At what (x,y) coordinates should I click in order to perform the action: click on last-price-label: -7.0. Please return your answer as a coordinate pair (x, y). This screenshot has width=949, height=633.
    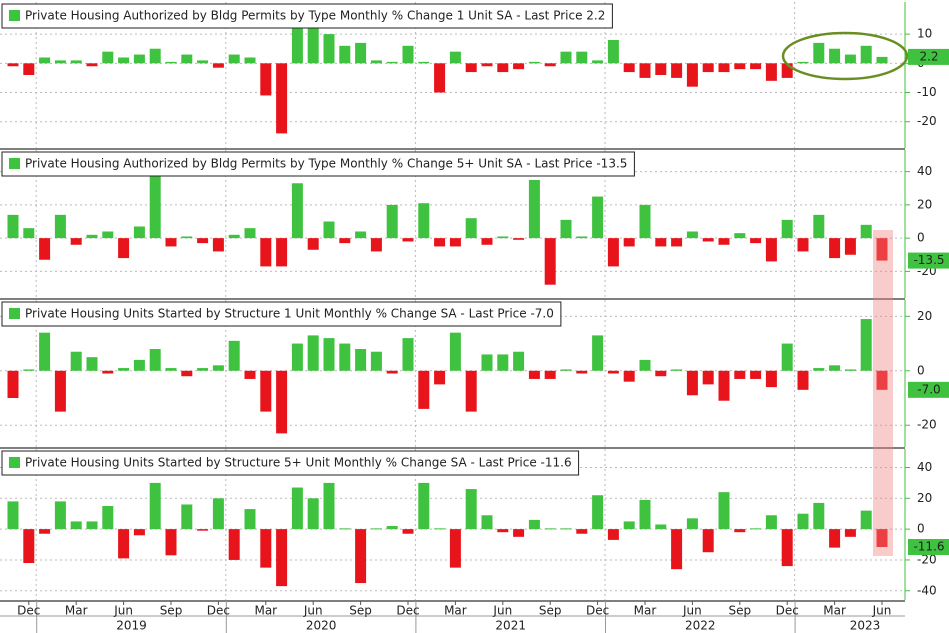
    Looking at the image, I should click on (928, 389).